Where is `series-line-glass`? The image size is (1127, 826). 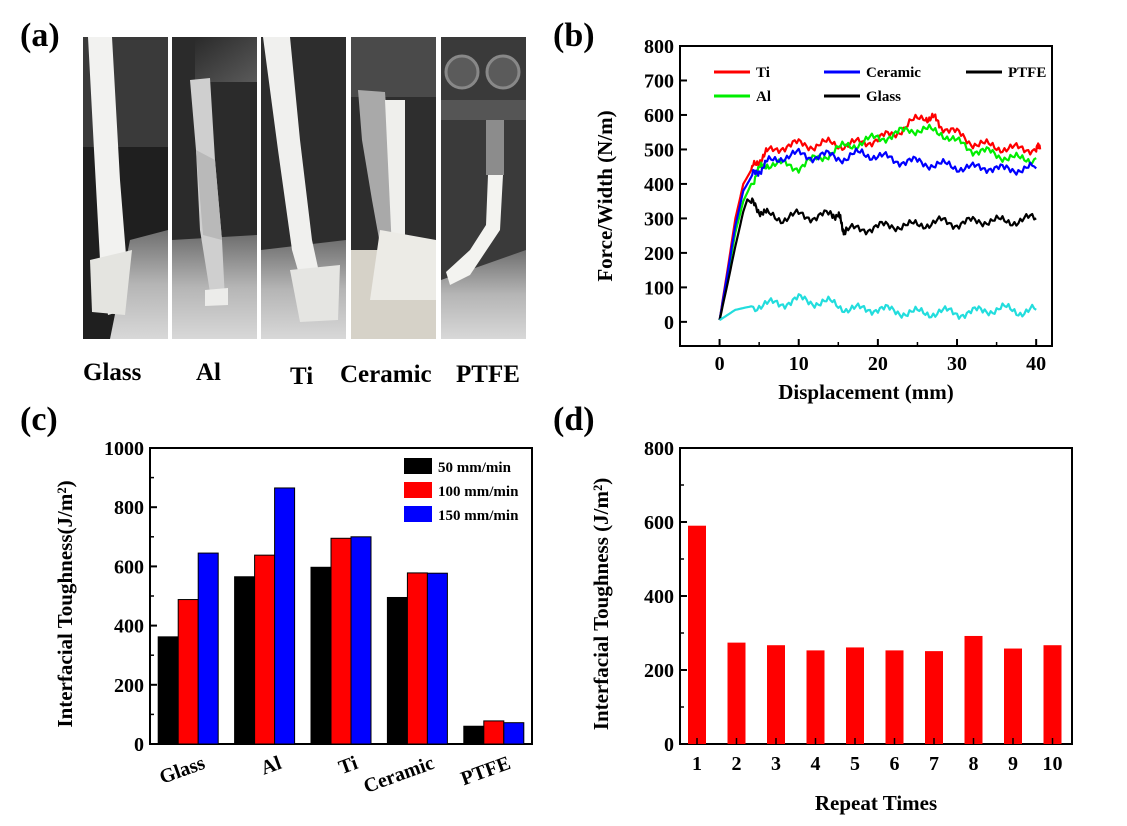
series-line-glass is located at coordinates (878, 307).